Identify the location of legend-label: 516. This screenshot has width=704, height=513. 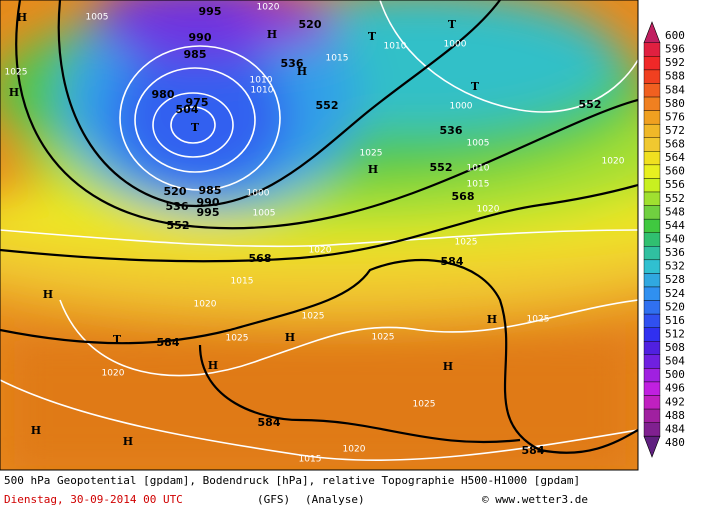
(675, 320).